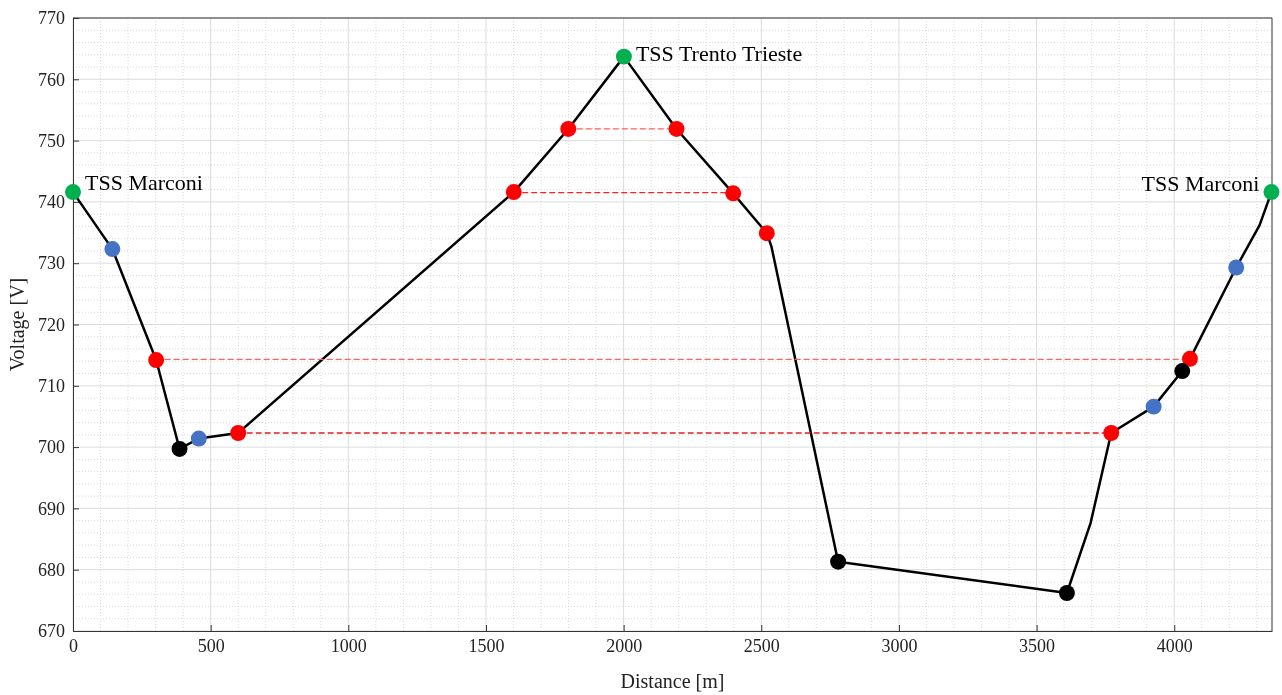 The width and height of the screenshot is (1282, 695). I want to click on x-tick-label: 0, so click(73, 645).